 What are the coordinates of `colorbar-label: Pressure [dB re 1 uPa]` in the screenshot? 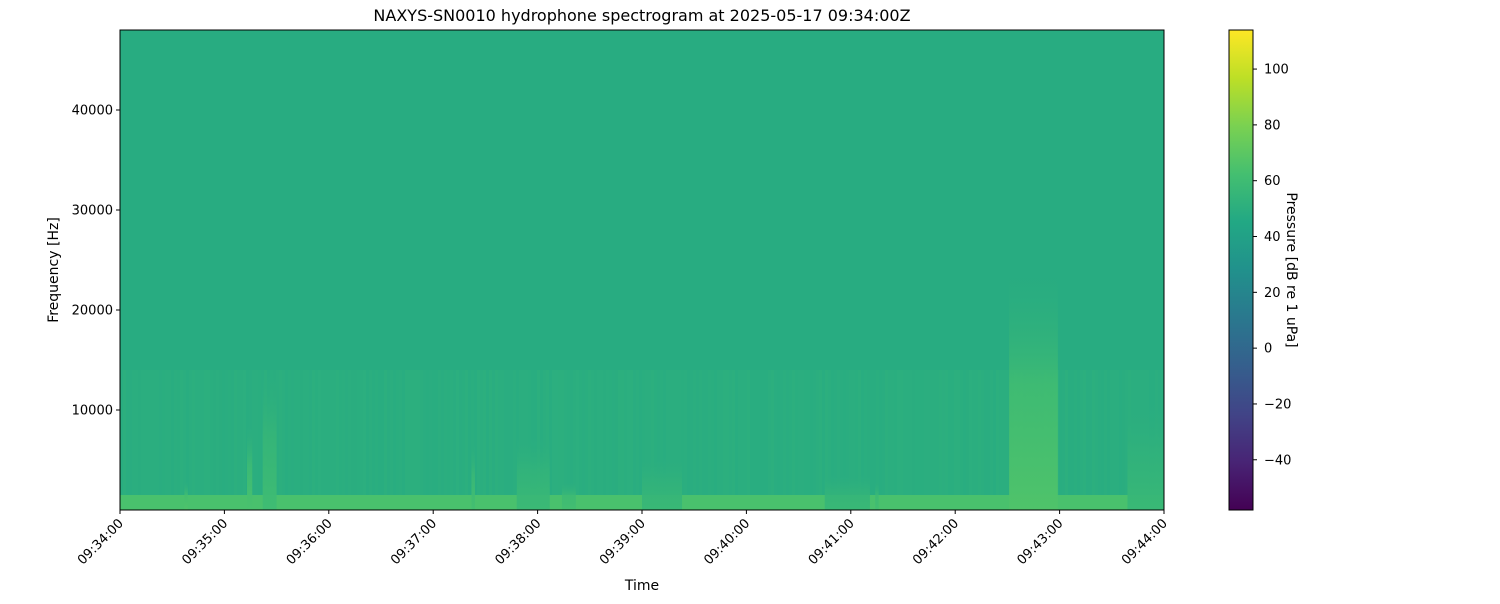 It's located at (1291, 269).